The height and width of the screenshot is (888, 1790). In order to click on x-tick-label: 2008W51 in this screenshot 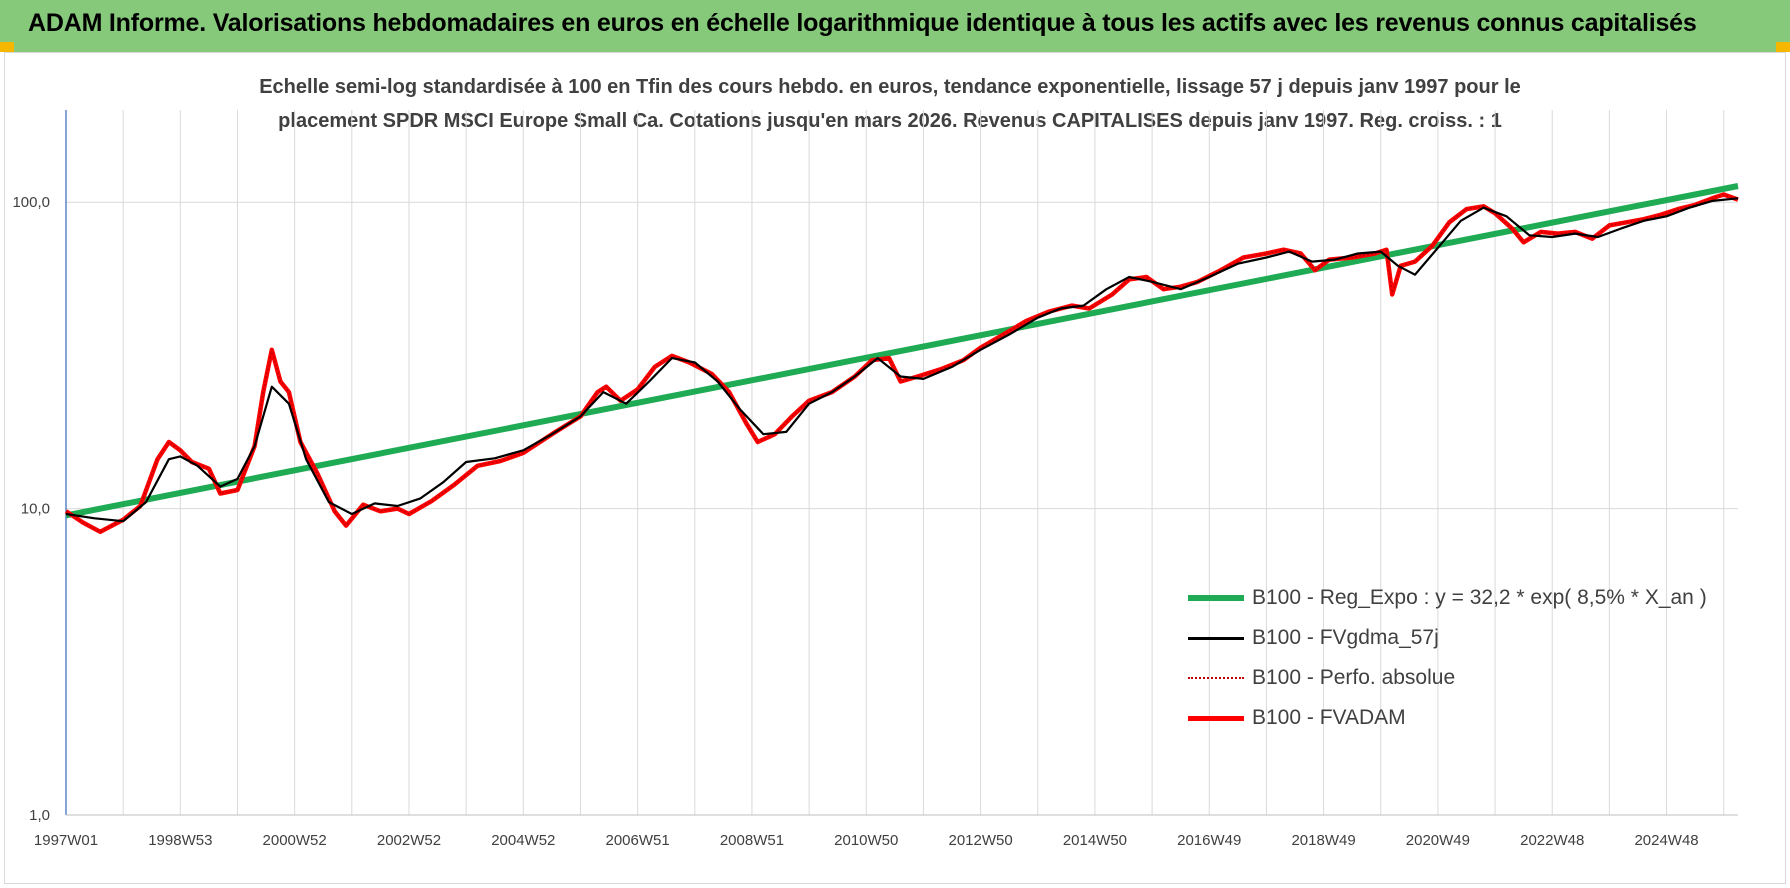, I will do `click(752, 840)`.